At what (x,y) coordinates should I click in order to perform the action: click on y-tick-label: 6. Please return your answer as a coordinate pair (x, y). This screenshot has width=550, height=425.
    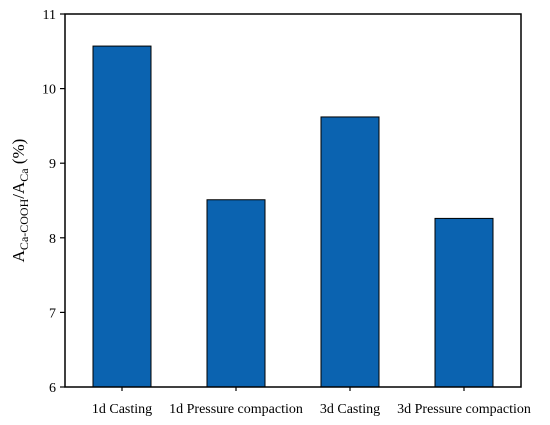
    Looking at the image, I should click on (52, 388).